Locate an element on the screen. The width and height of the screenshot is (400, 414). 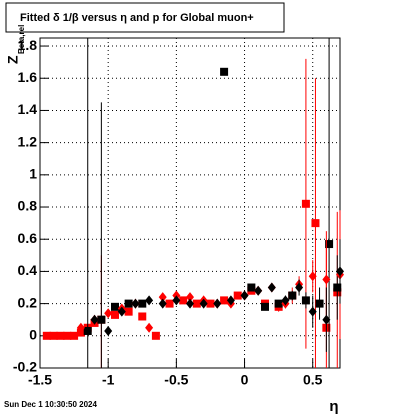
footer: Sun Dec 1 10:30:50 2024 is located at coordinates (50, 404).